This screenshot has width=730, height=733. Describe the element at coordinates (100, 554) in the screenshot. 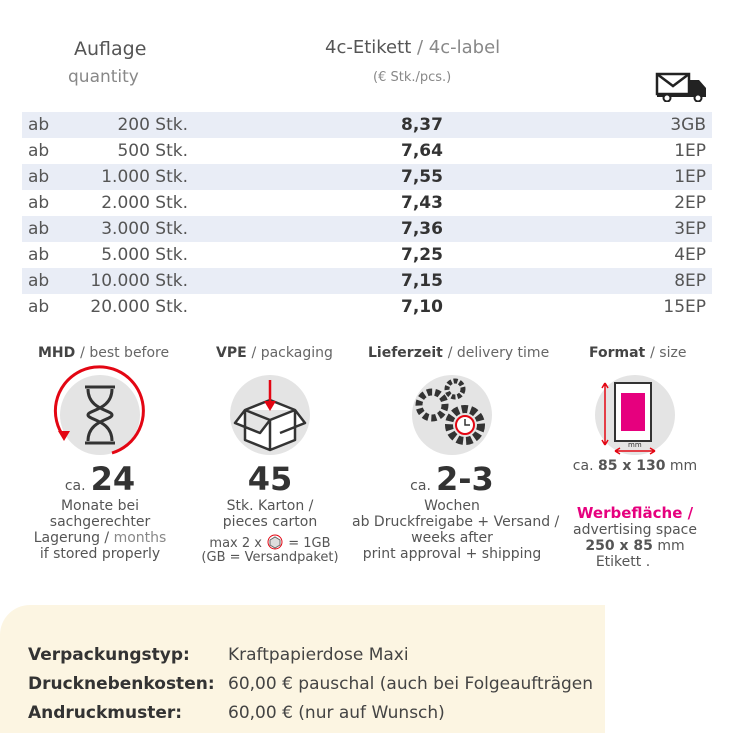

I see `l4: if stored properly` at that location.